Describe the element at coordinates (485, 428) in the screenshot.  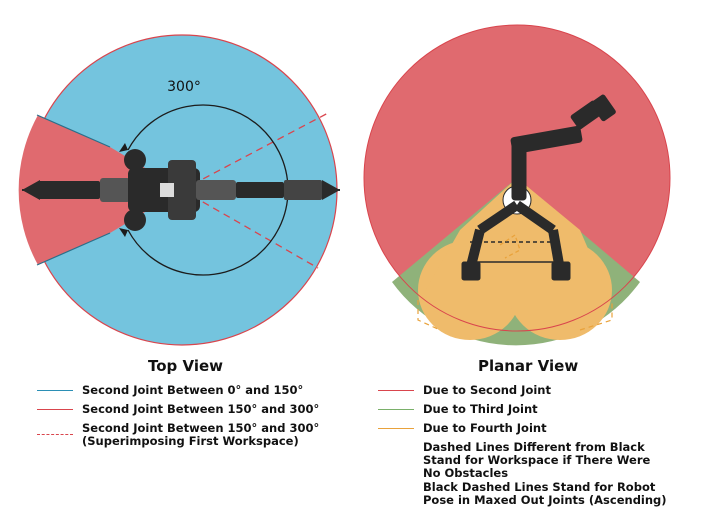
I see `legend-label: Due to Fourth Joint` at that location.